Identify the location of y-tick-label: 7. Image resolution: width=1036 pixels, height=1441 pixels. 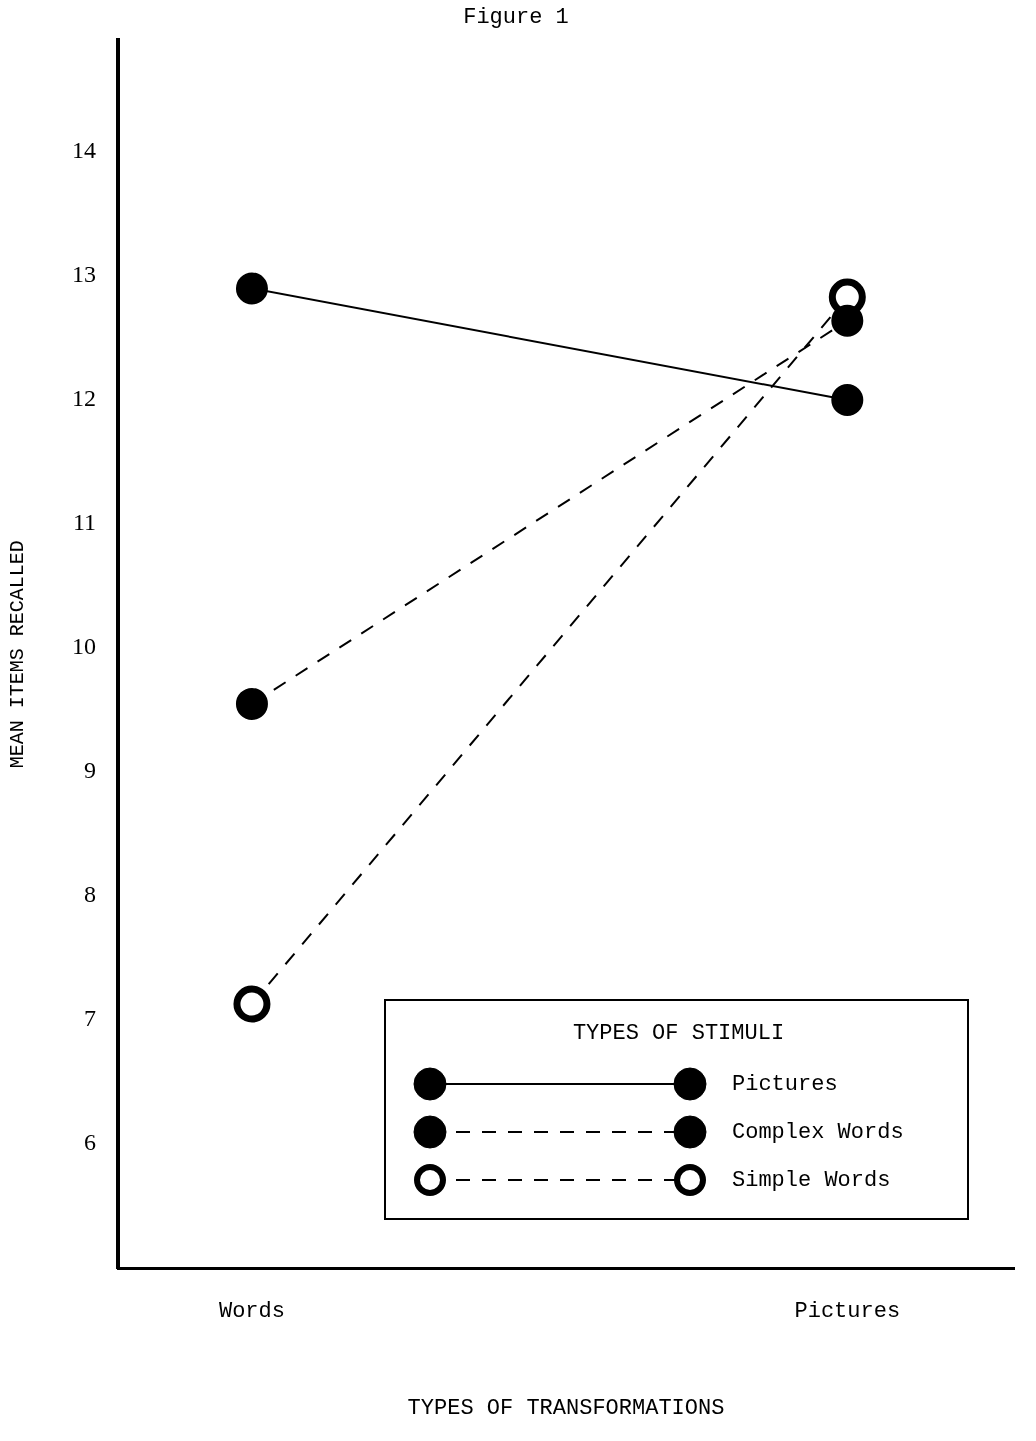
(90, 1018).